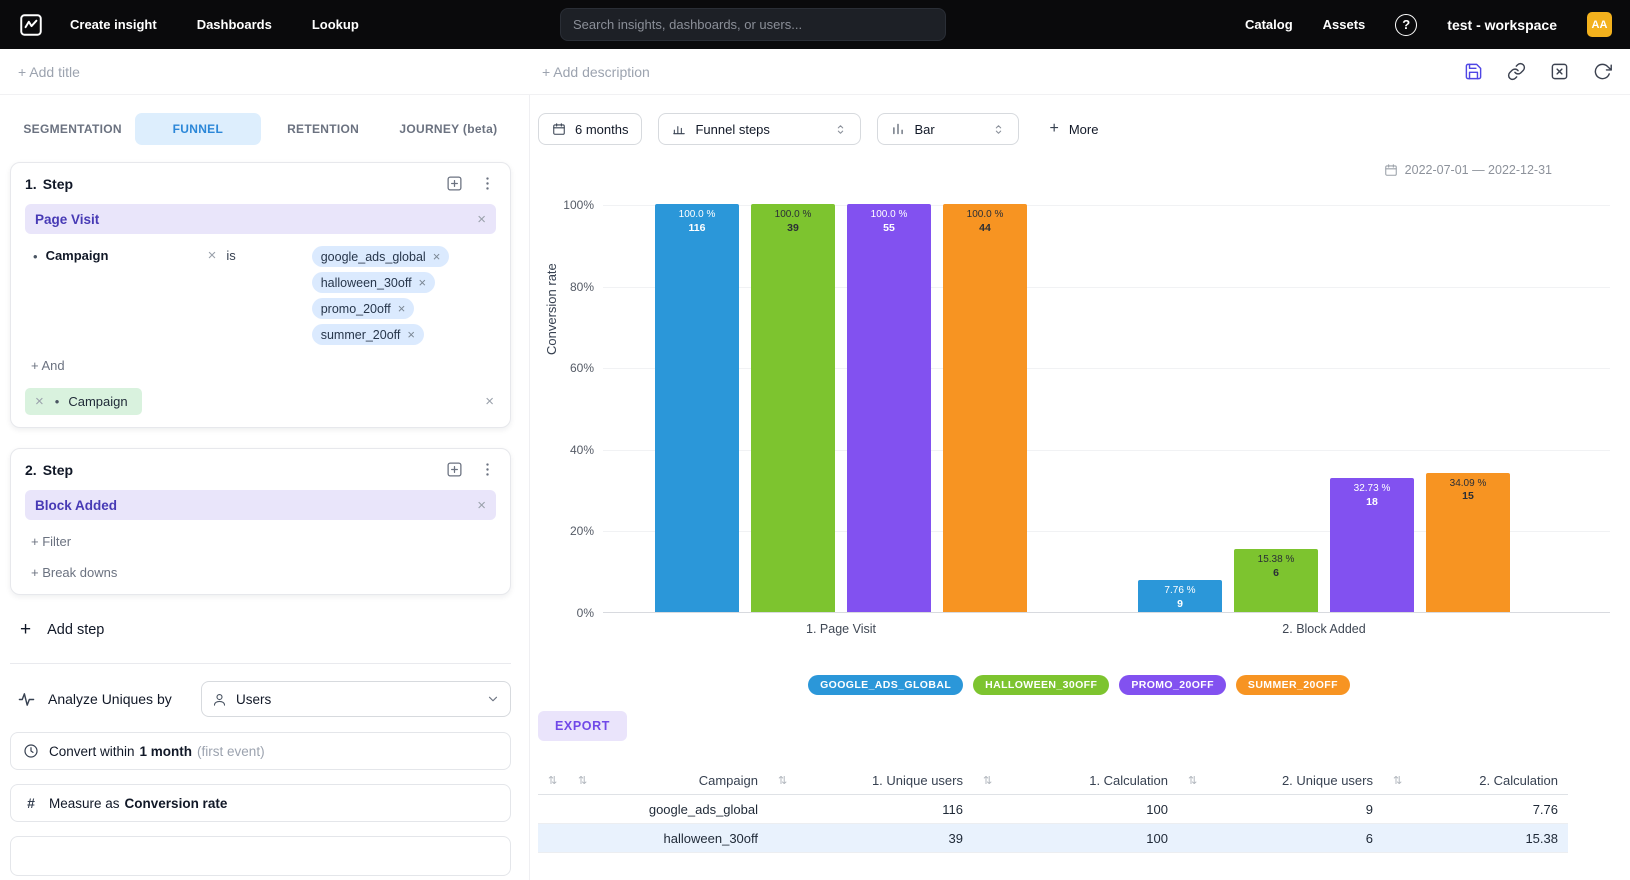 This screenshot has height=880, width=1630. Describe the element at coordinates (1372, 545) in the screenshot. I see `bar-promo-20off: 32.73 % 18` at that location.